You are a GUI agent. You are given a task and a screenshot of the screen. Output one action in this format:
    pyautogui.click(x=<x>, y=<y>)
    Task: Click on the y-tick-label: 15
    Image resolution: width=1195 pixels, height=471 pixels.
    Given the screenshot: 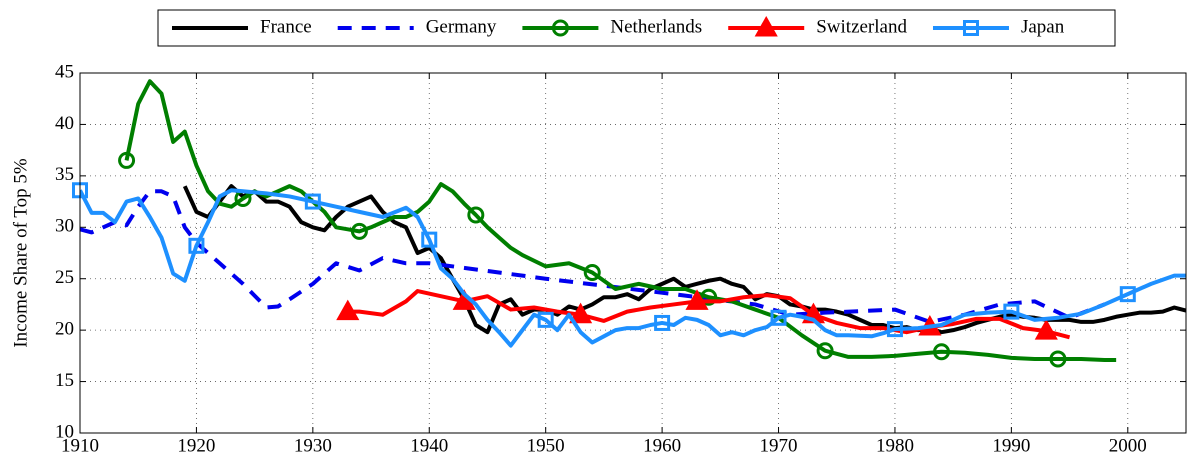 What is the action you would take?
    pyautogui.click(x=64, y=380)
    